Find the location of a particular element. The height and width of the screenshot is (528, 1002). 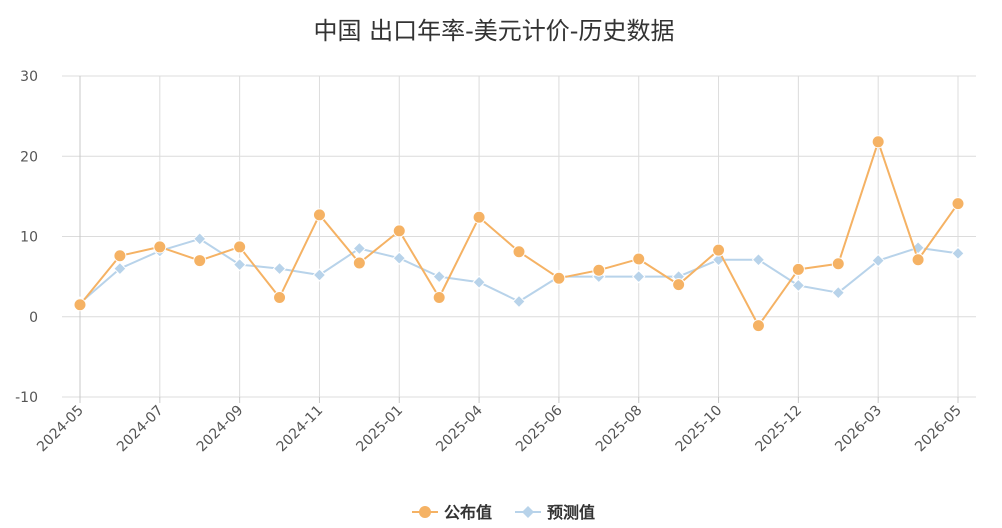

x-tick-label: 2026-05 is located at coordinates (938, 429).